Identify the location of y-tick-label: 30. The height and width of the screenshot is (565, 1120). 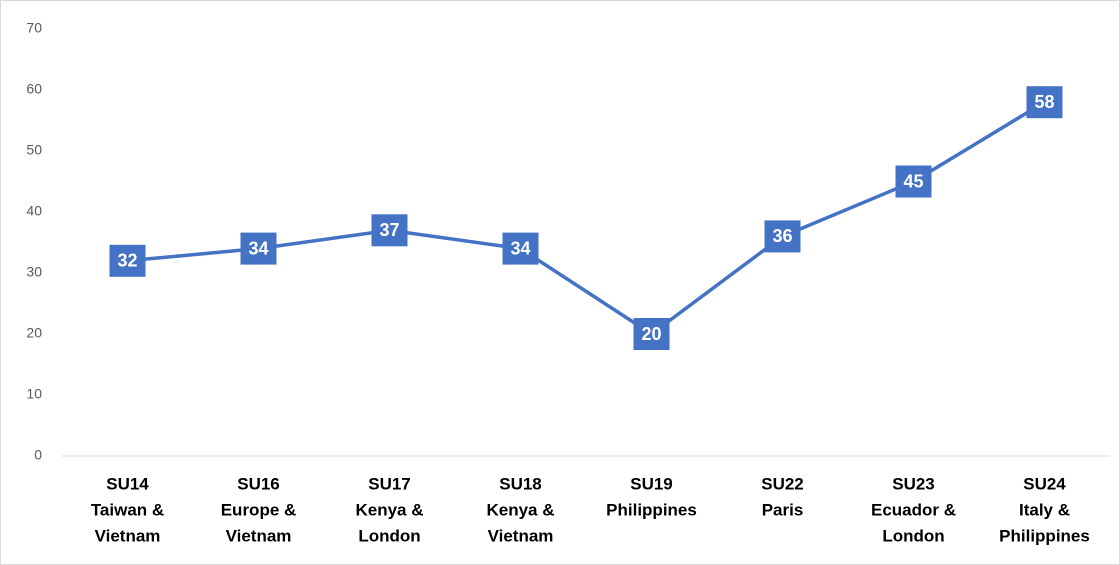
(34, 272).